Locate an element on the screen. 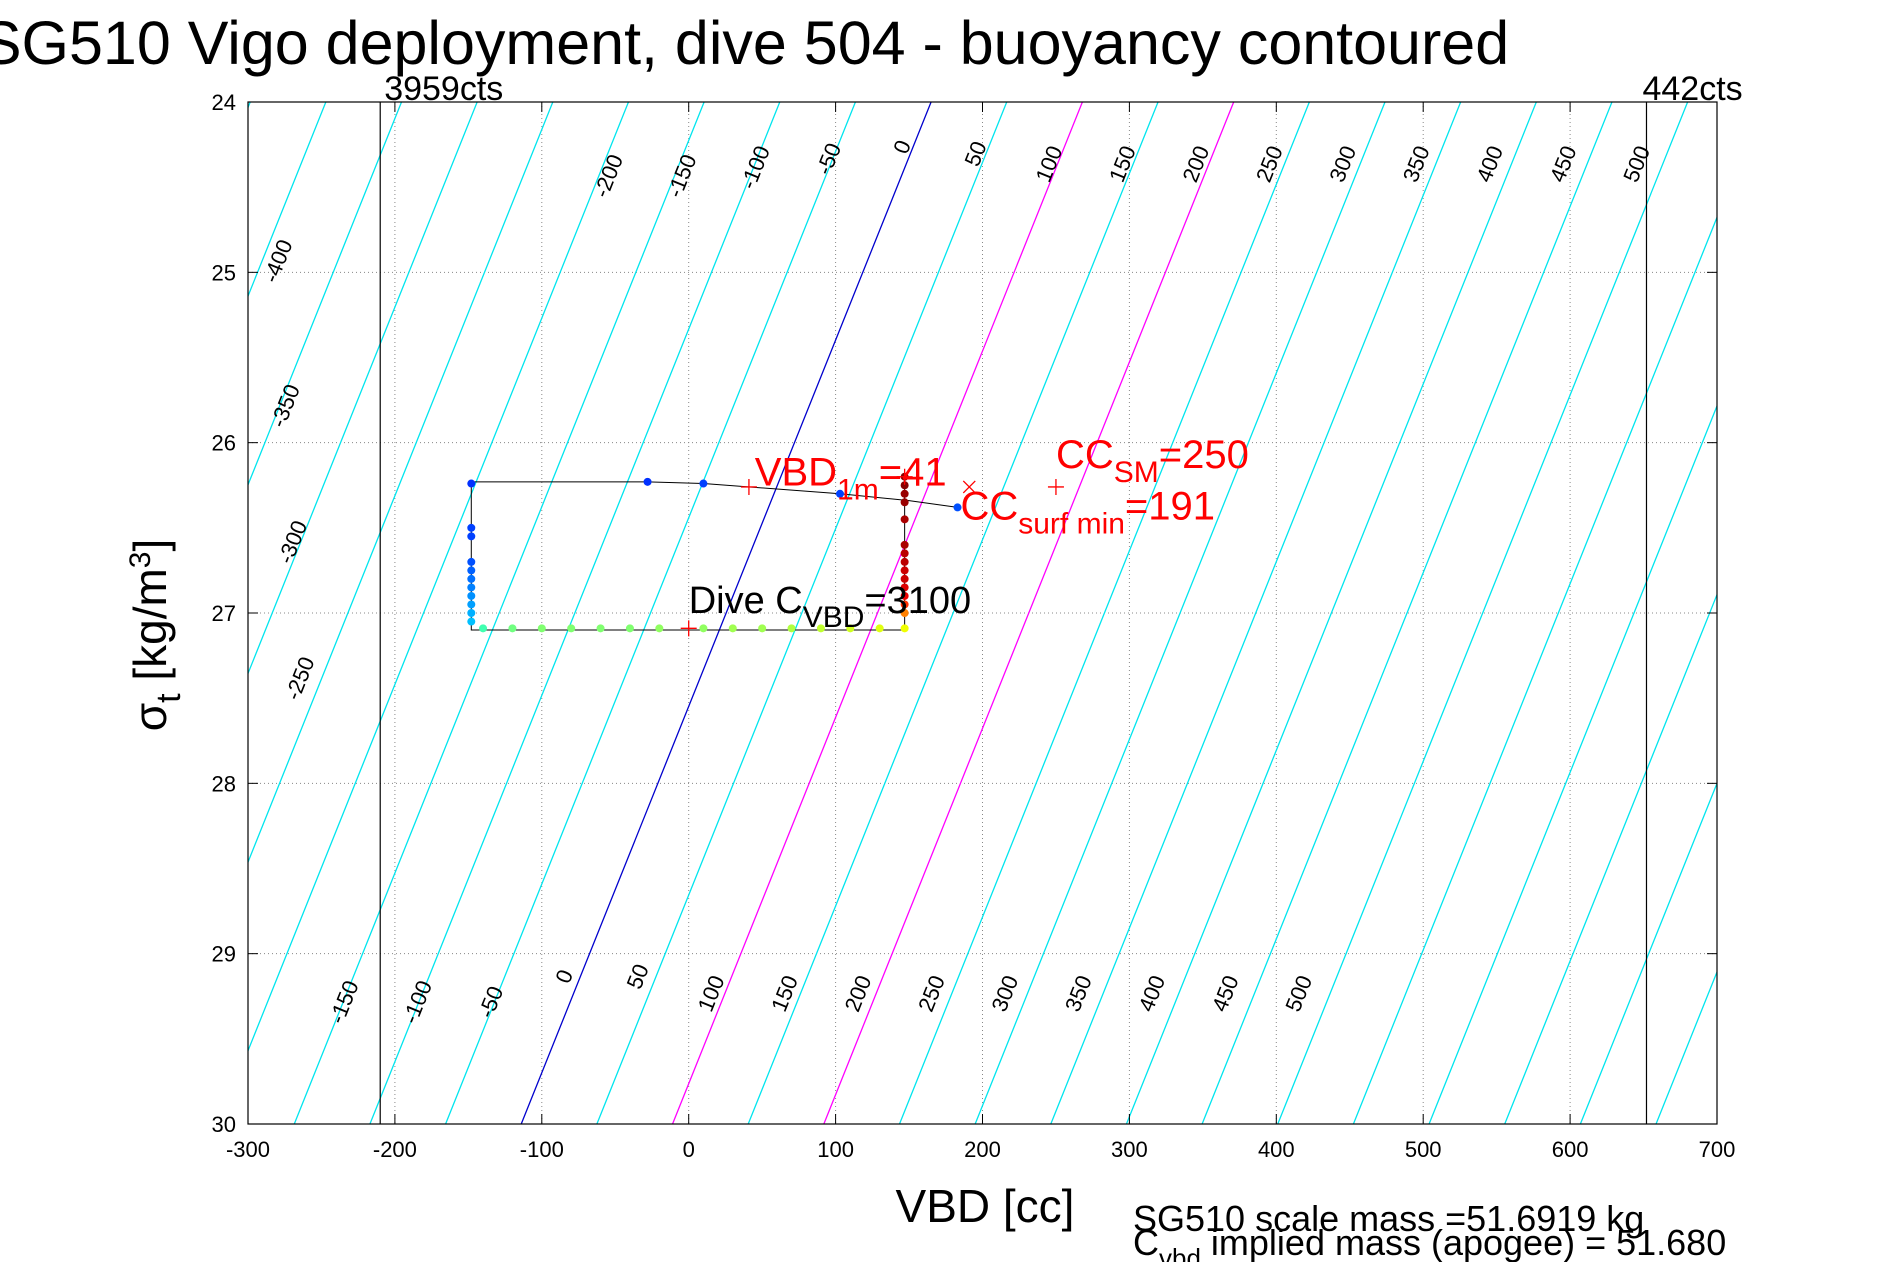 Image resolution: width=1891 pixels, height=1262 pixels. annotation-main: VBD is located at coordinates (796, 472).